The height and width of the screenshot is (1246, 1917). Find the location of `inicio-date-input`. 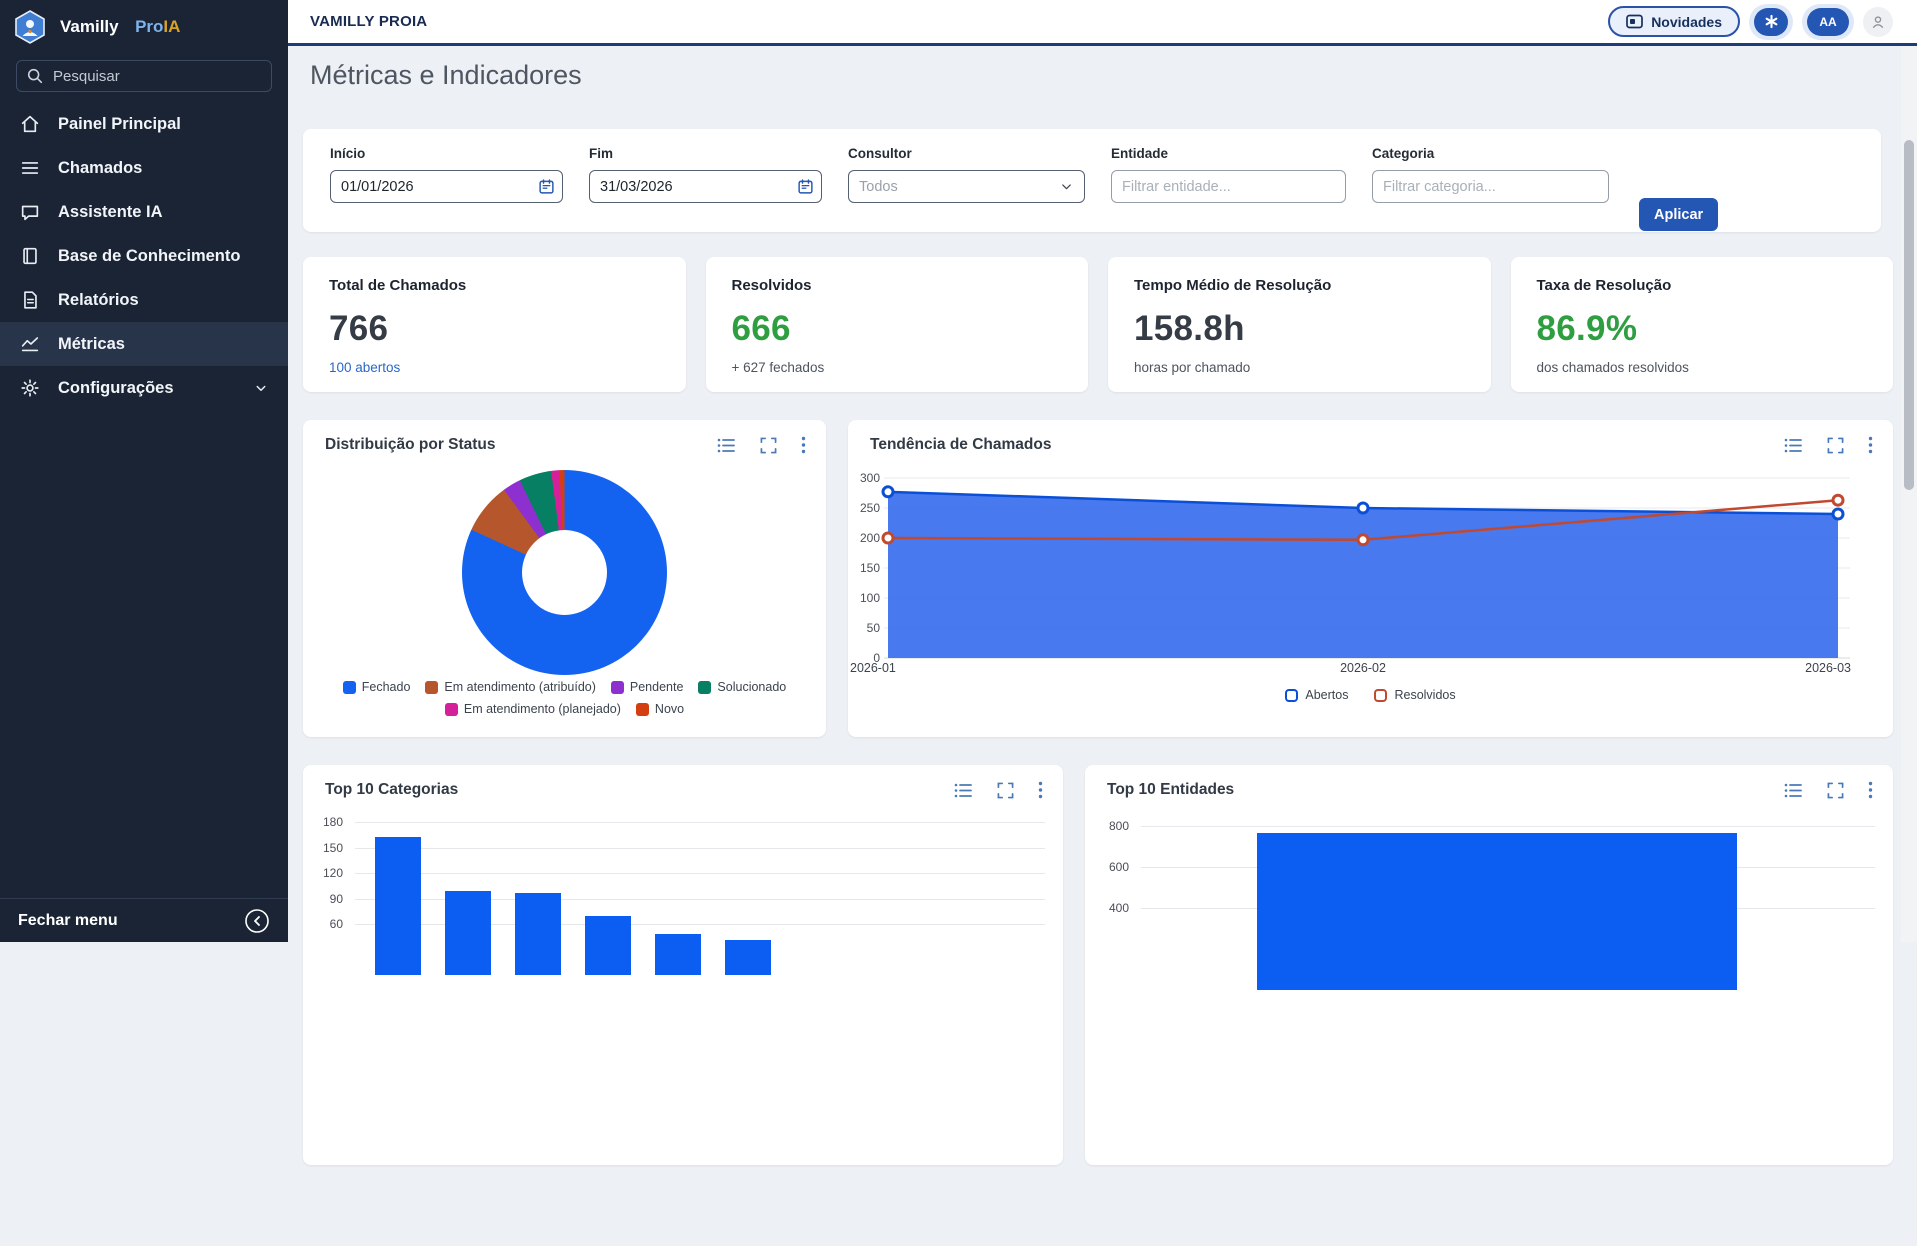

inicio-date-input is located at coordinates (446, 186).